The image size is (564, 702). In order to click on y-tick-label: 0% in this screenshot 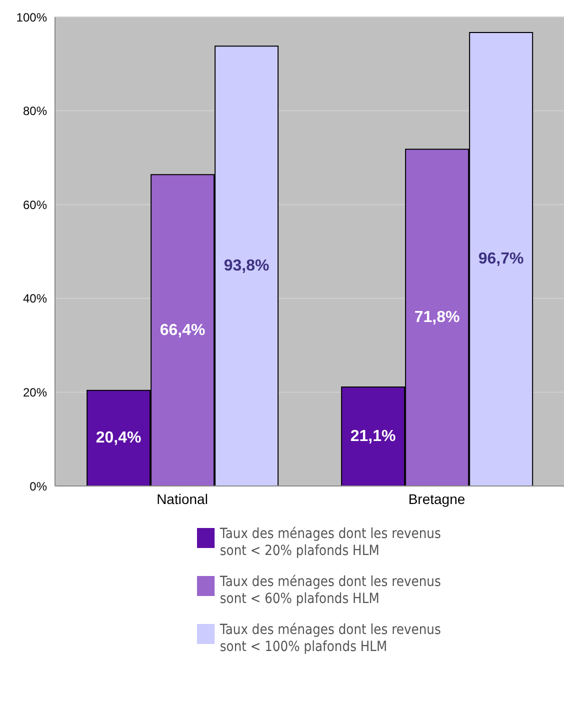, I will do `click(39, 486)`.